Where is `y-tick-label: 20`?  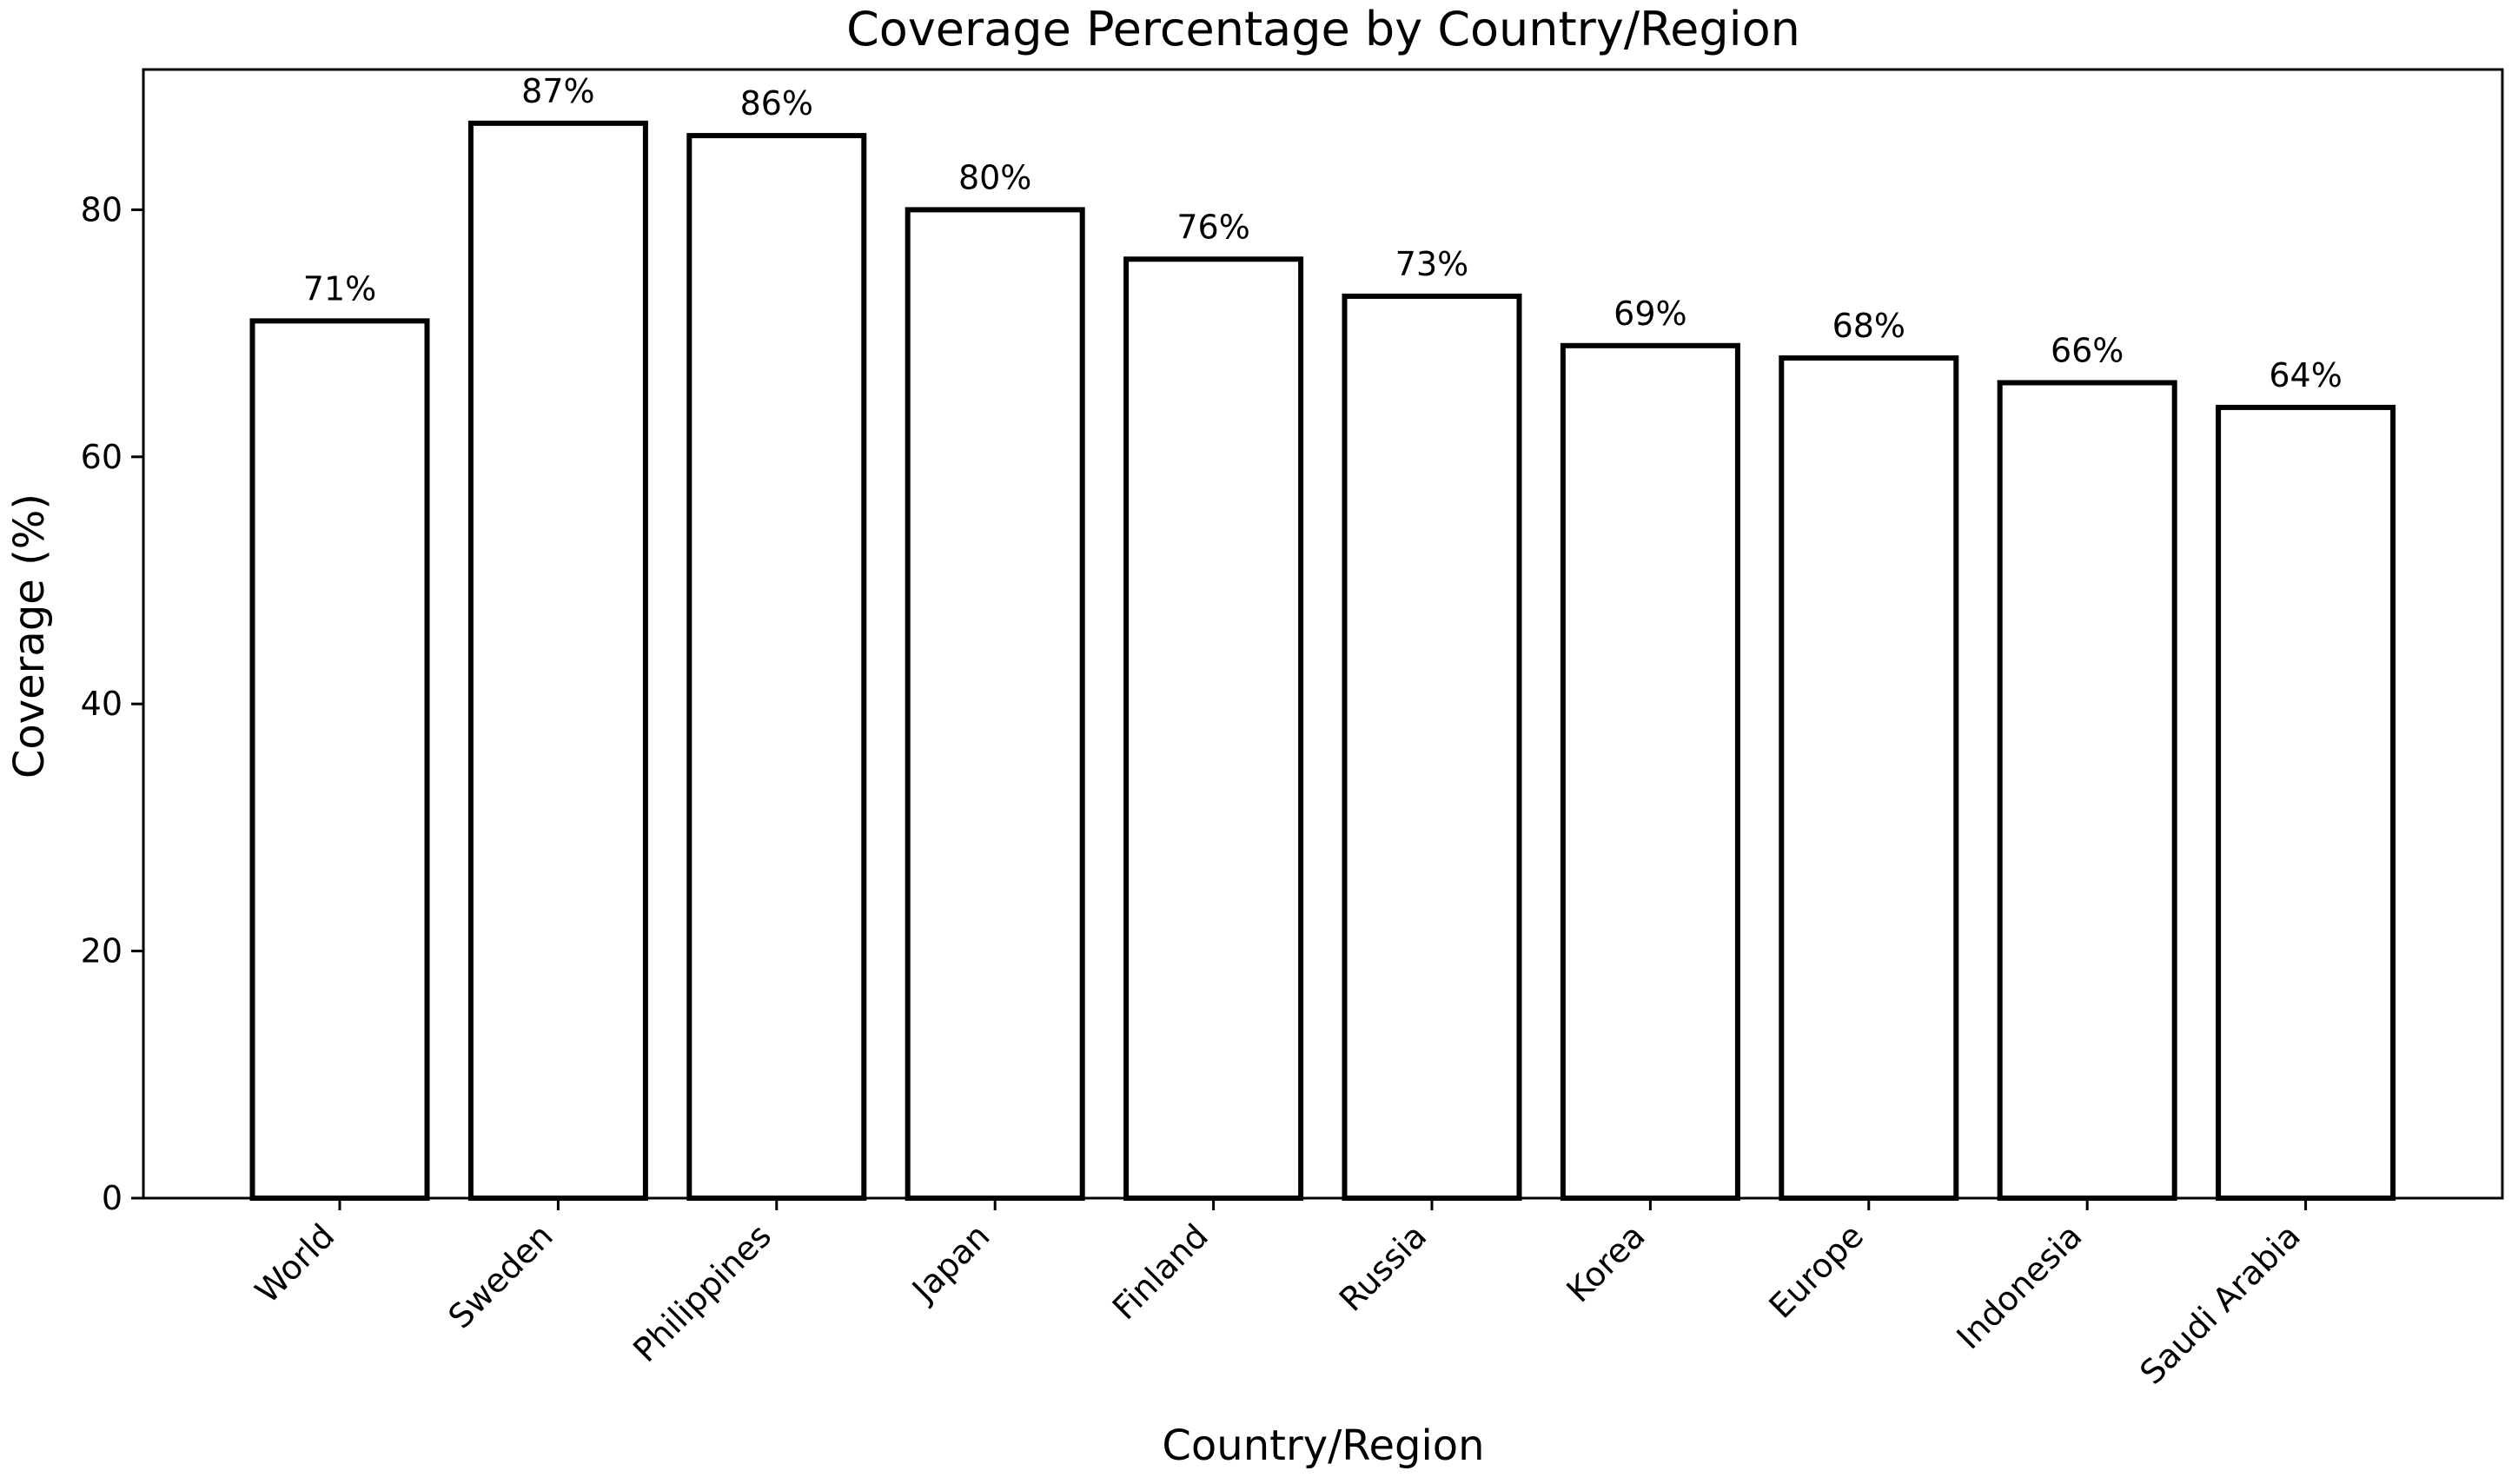
y-tick-label: 20 is located at coordinates (102, 951).